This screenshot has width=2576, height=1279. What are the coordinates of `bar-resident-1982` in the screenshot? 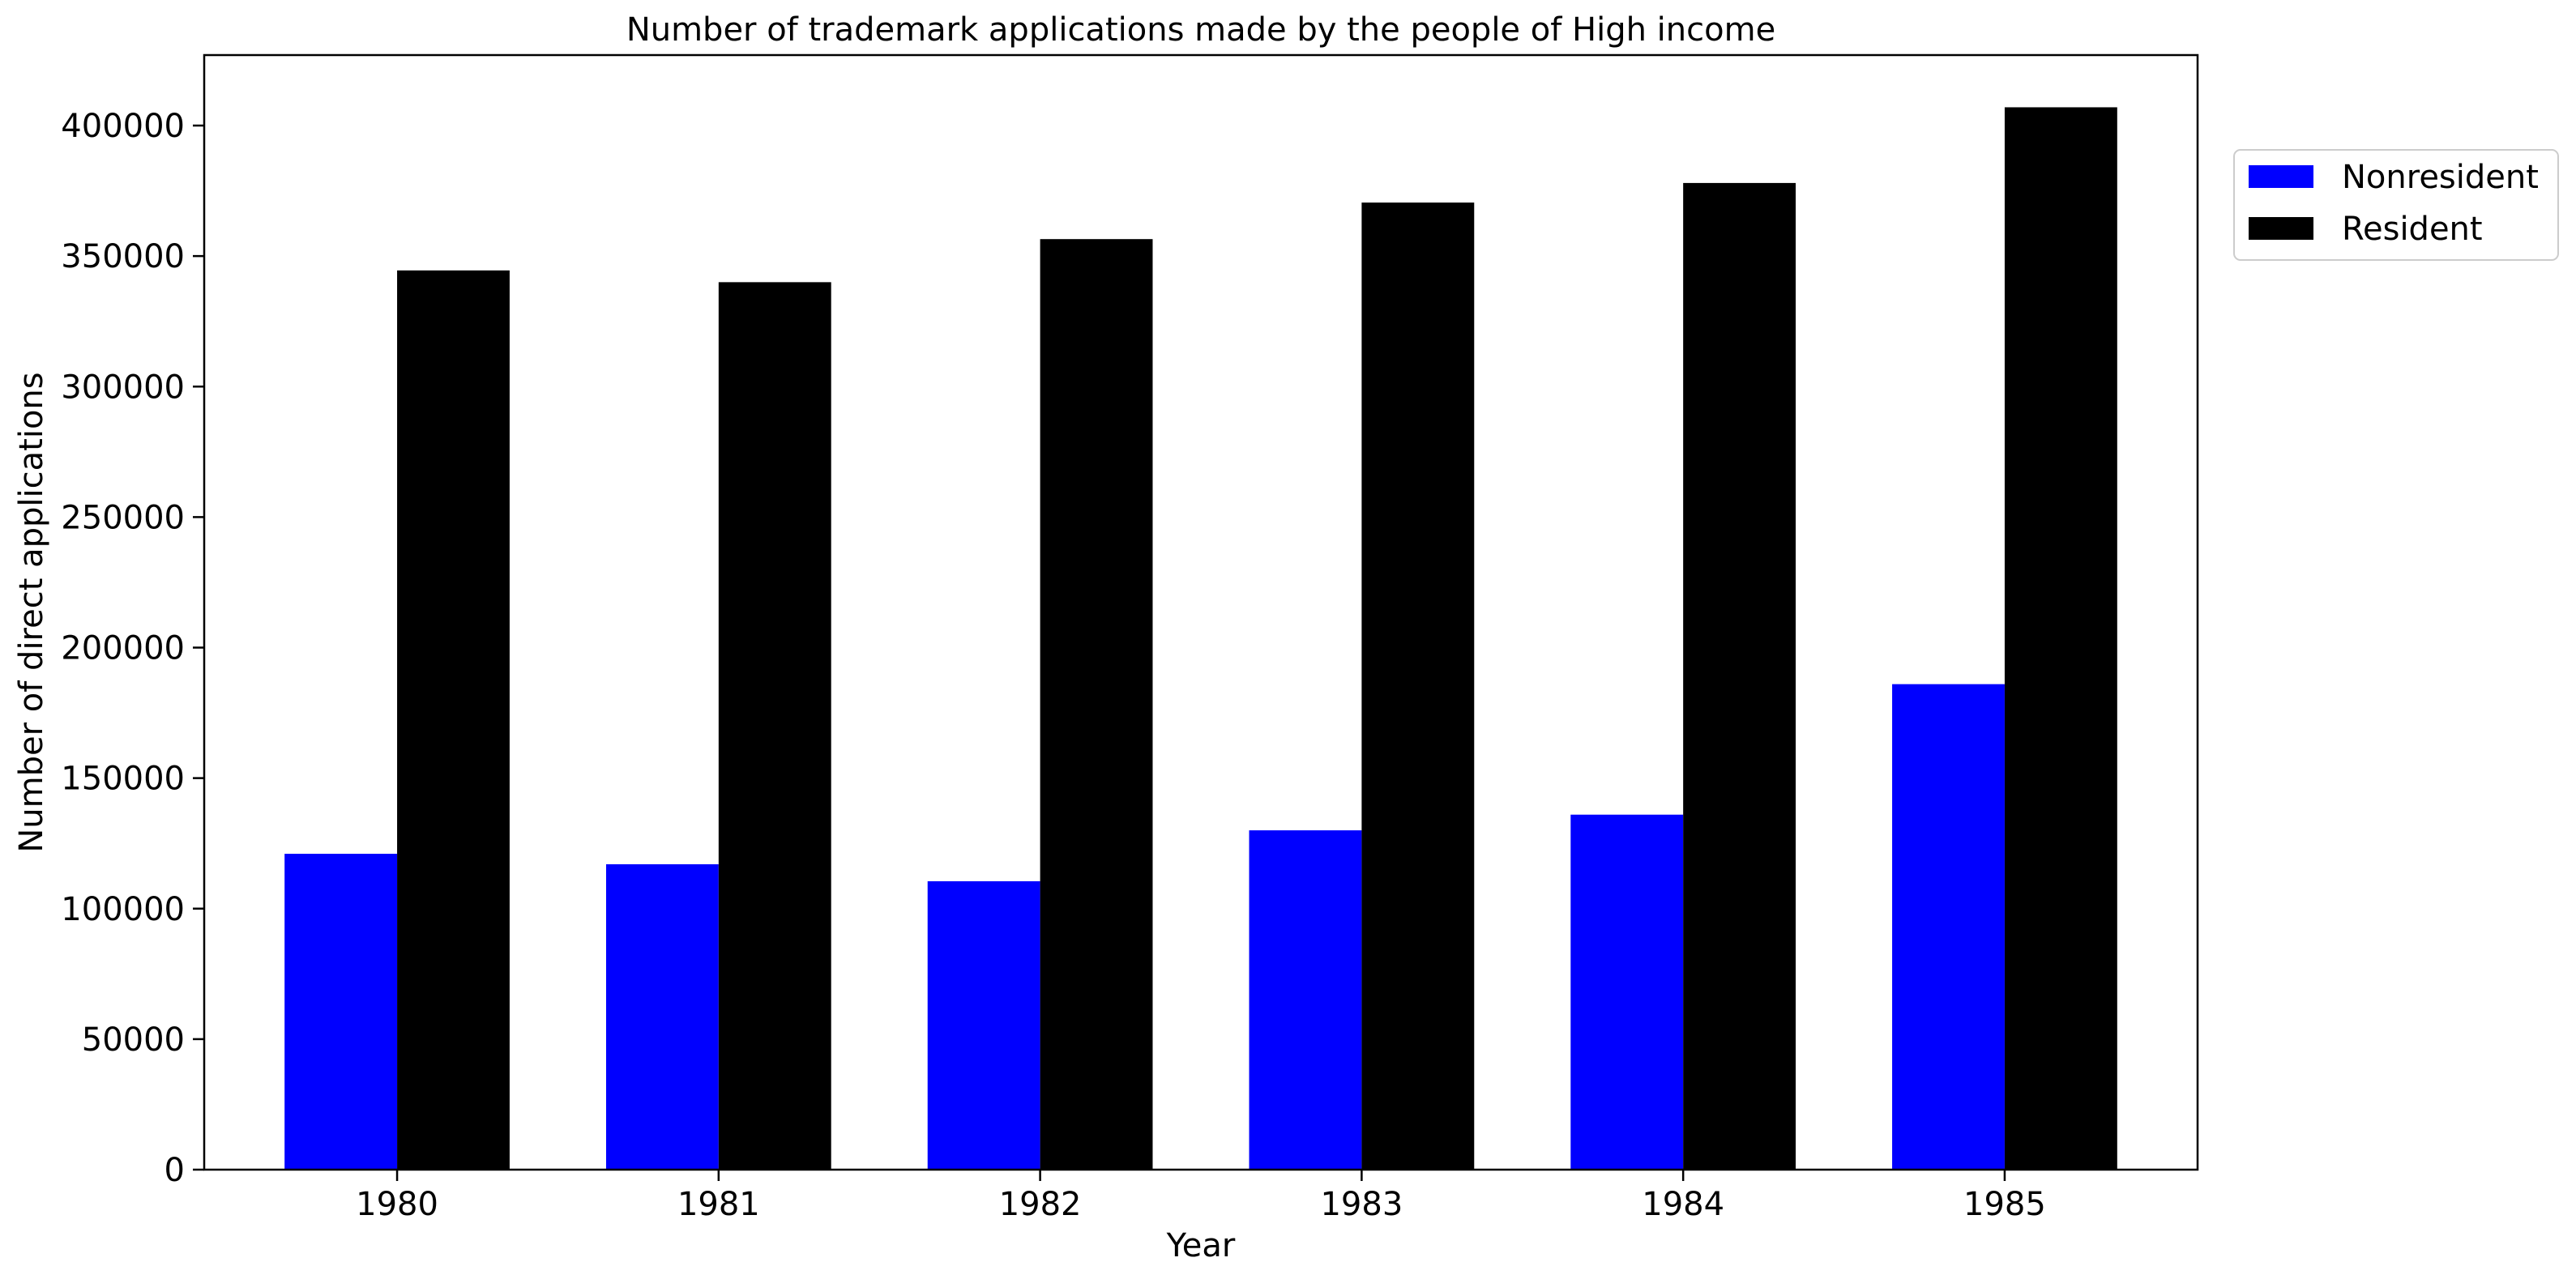 It's located at (1096, 704).